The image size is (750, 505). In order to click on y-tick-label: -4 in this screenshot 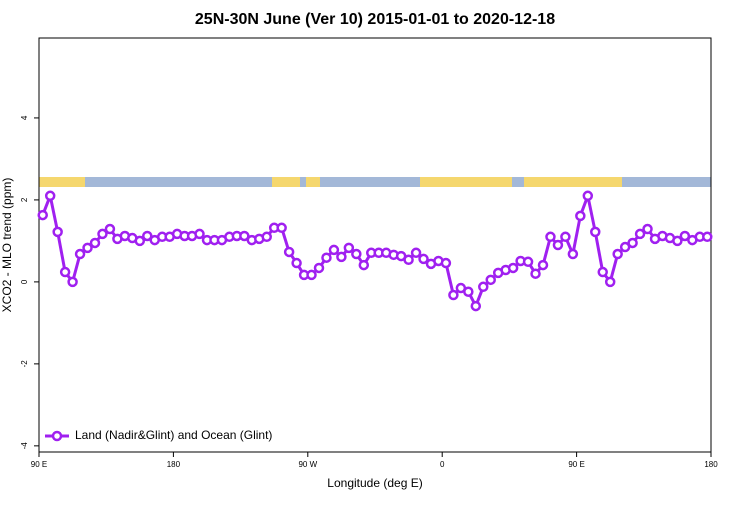, I will do `click(24, 446)`.